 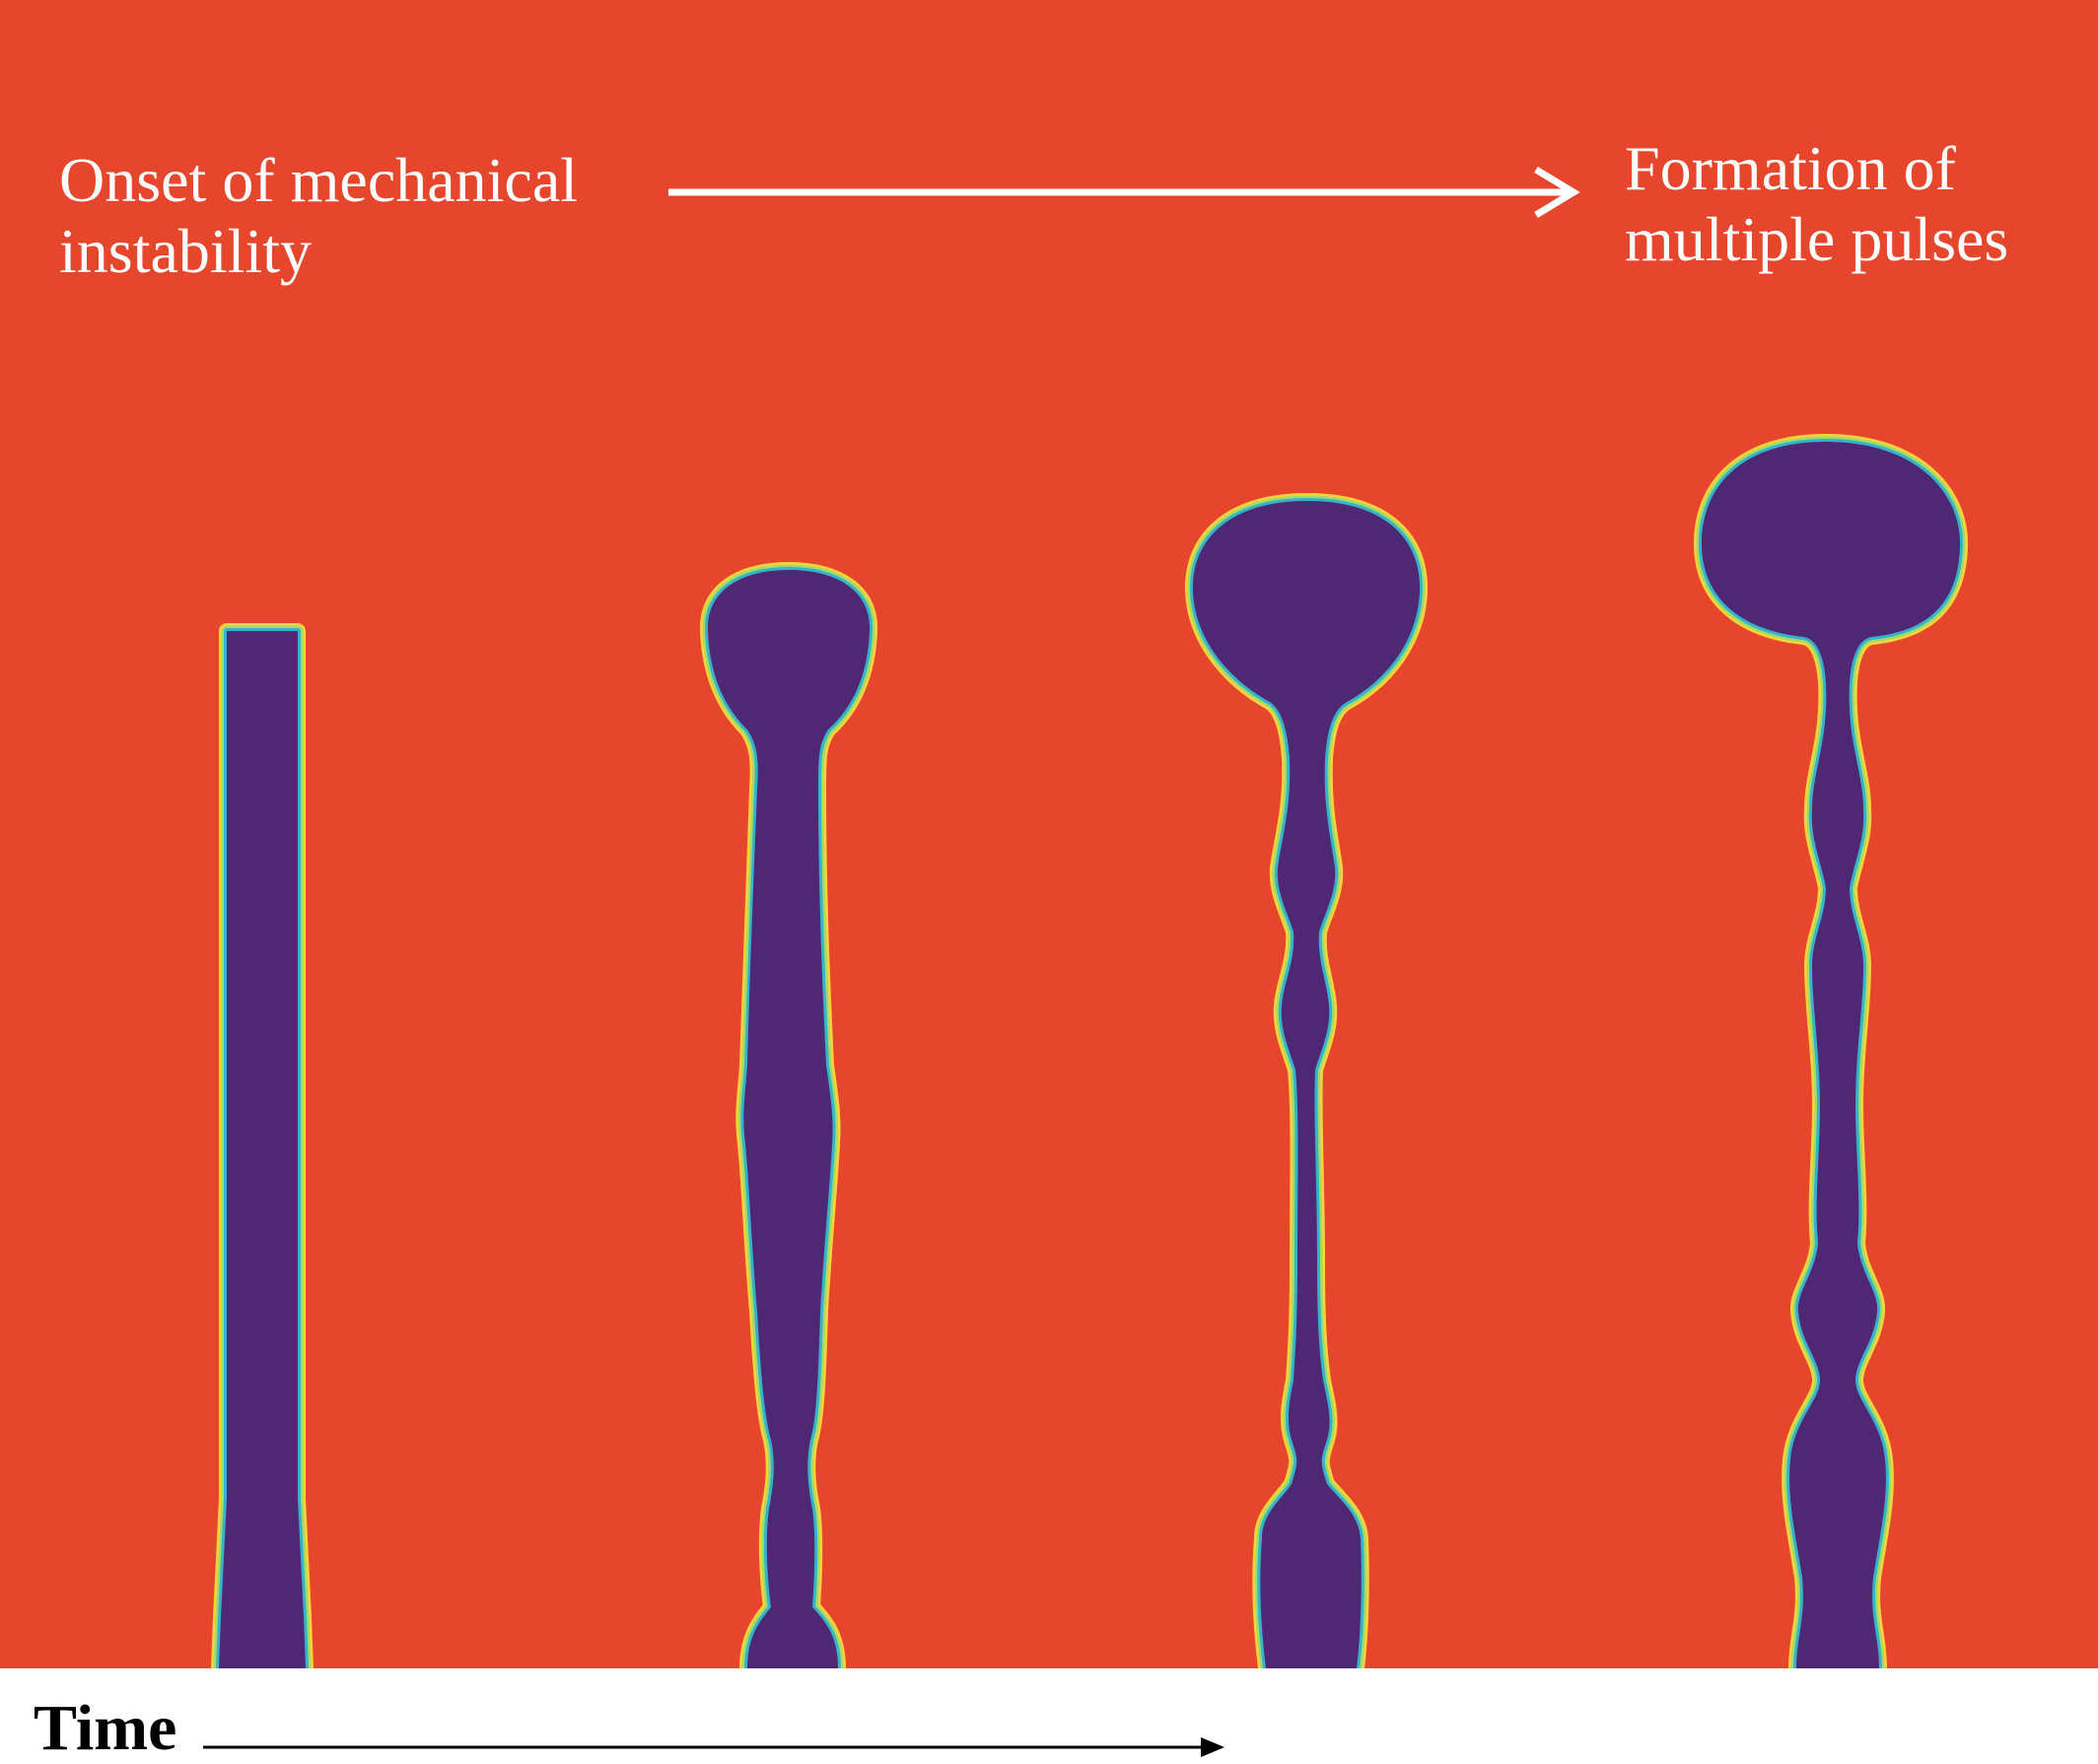 I want to click on footer-band, so click(x=1049, y=1715).